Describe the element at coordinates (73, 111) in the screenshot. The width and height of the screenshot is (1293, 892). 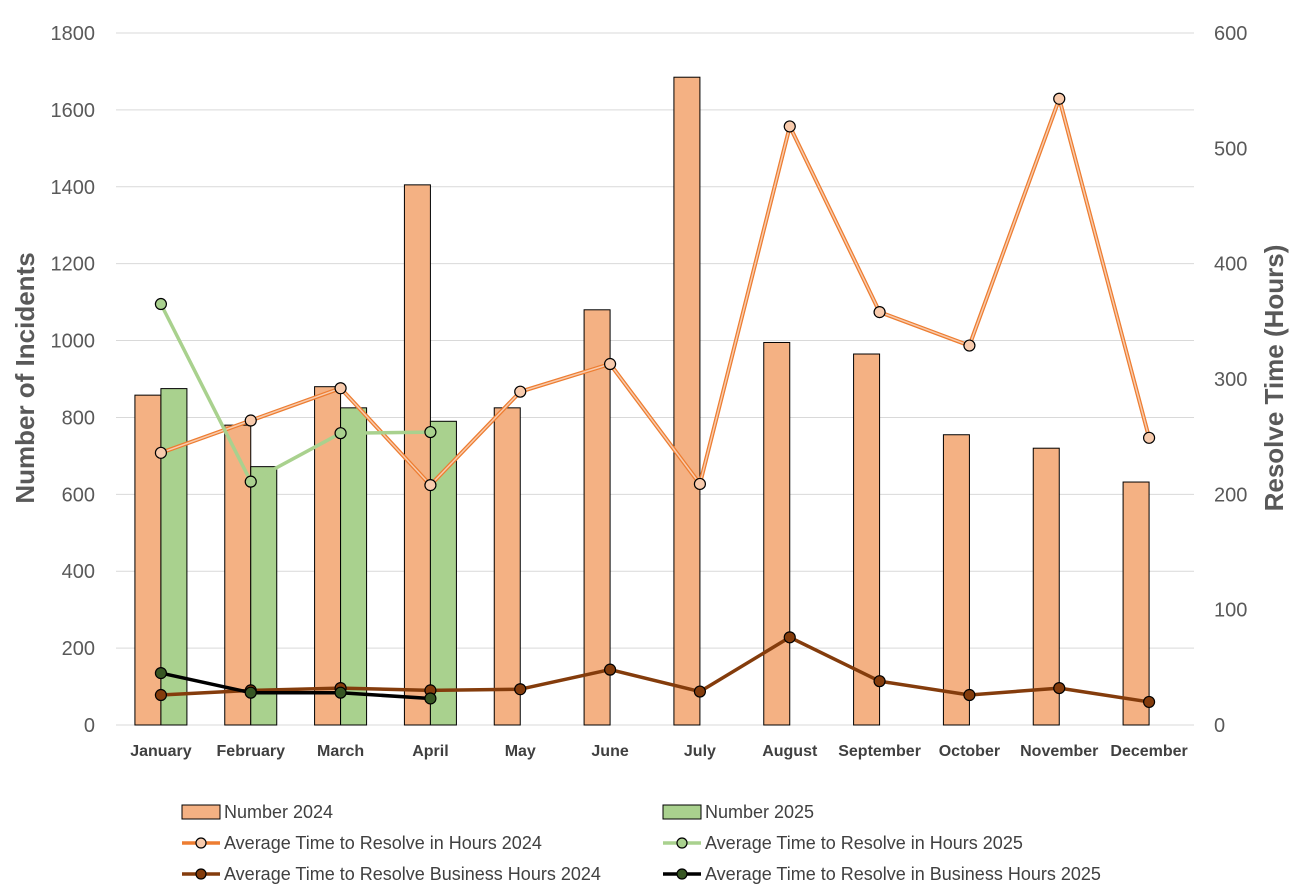
I see `y-tick-label: 1600` at that location.